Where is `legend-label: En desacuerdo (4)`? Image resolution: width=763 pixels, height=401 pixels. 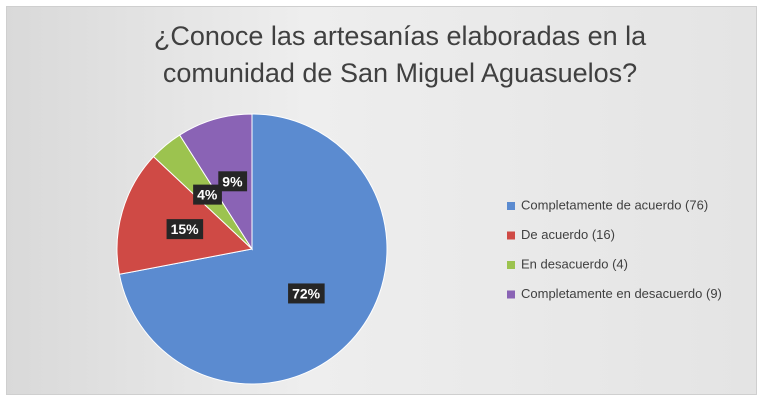
legend-label: En desacuerdo (4) is located at coordinates (574, 263).